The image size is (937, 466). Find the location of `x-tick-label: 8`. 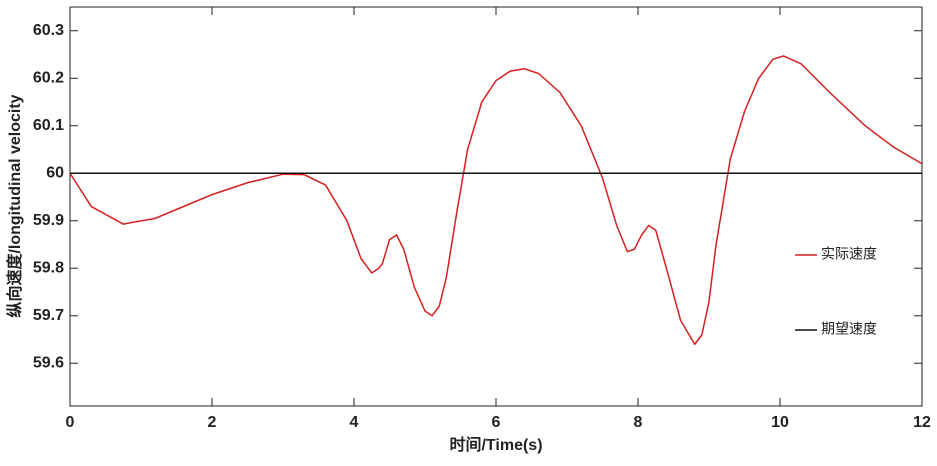

x-tick-label: 8 is located at coordinates (638, 422).